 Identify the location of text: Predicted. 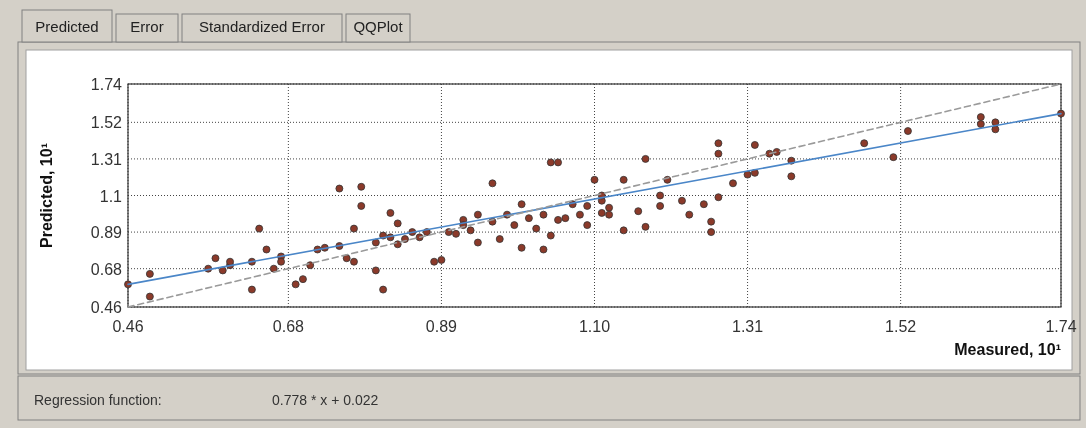
(67, 26).